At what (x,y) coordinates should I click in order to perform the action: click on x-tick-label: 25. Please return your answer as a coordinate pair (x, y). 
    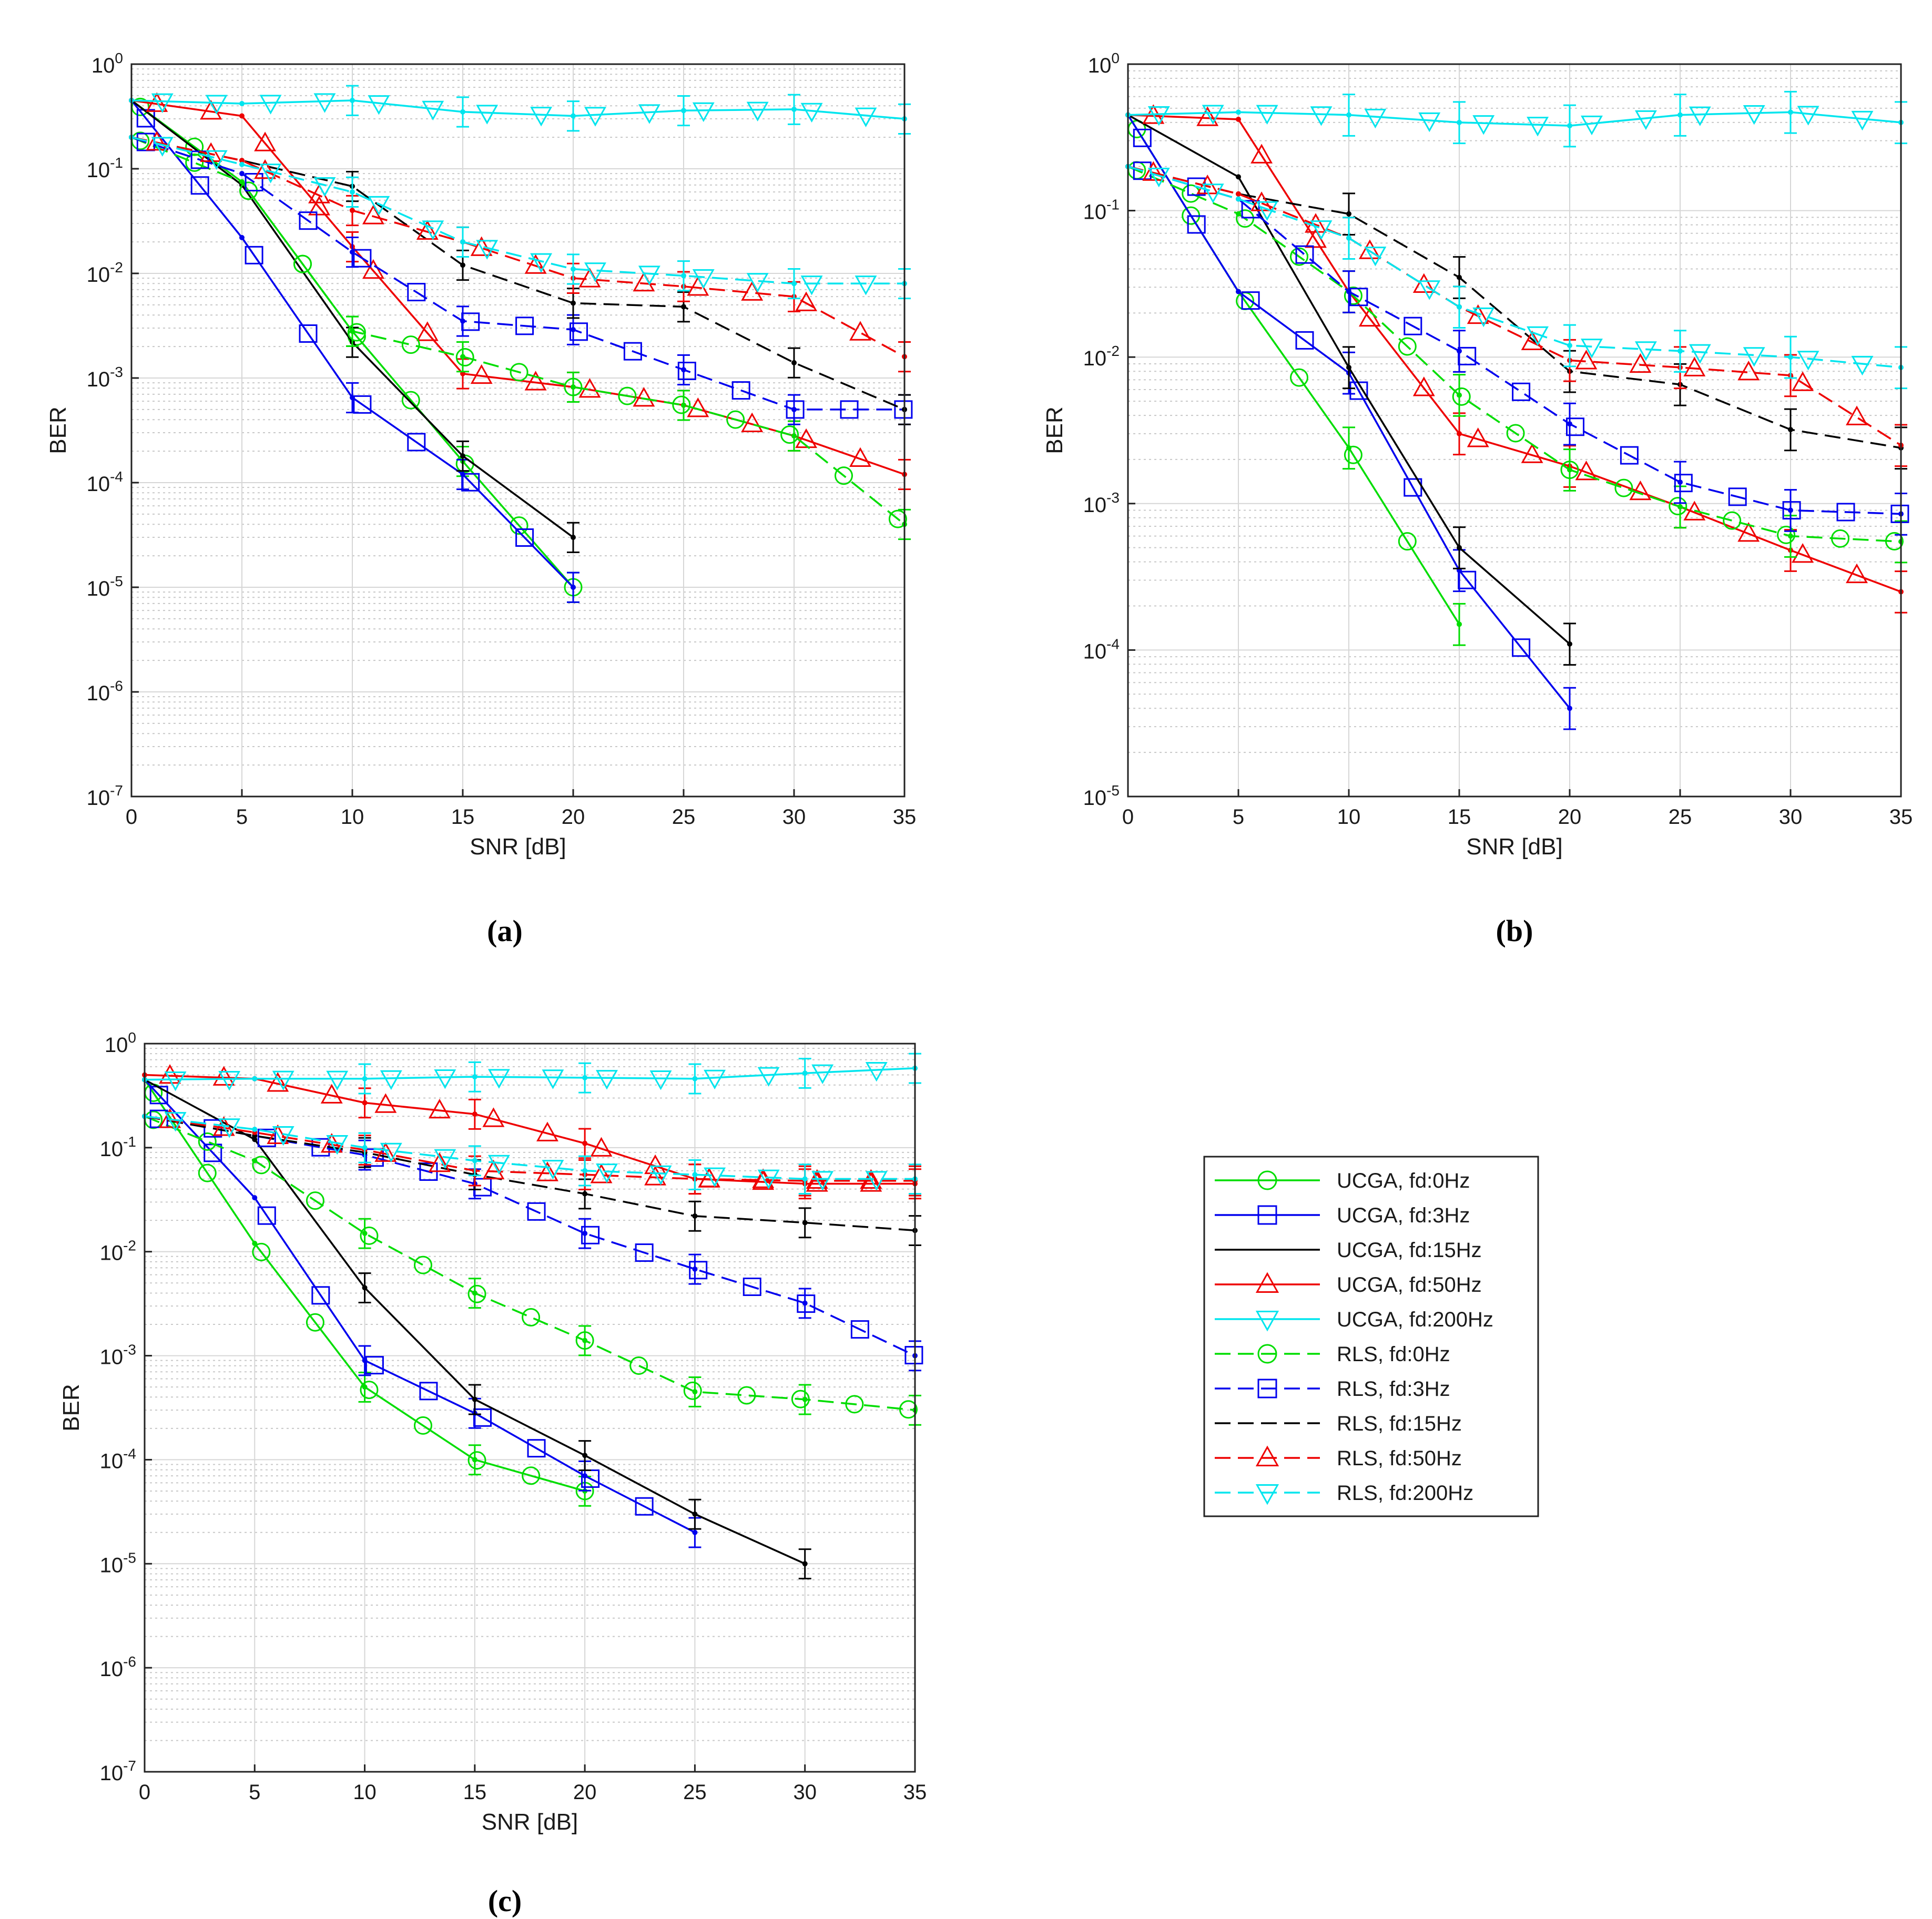
    Looking at the image, I should click on (1680, 817).